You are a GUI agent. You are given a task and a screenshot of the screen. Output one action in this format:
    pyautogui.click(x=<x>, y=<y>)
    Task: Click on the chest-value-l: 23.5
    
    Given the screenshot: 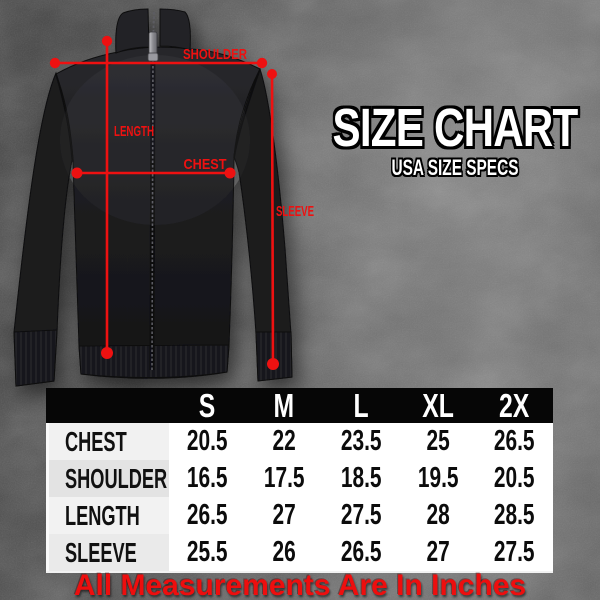 What is the action you would take?
    pyautogui.click(x=361, y=441)
    